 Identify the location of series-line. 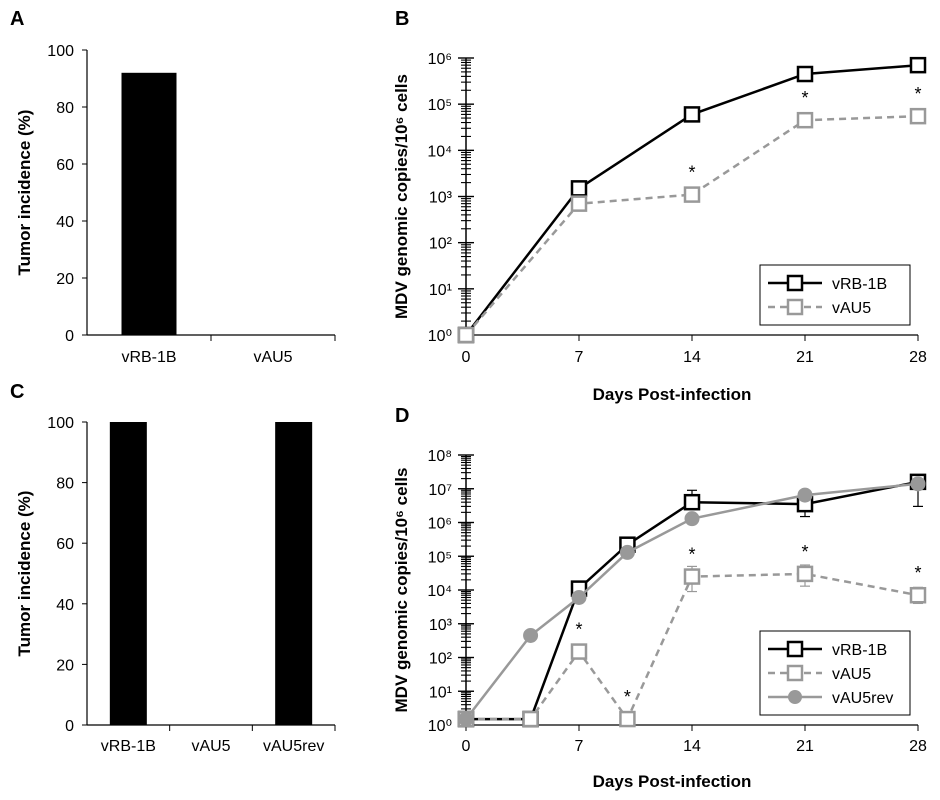
(692, 225).